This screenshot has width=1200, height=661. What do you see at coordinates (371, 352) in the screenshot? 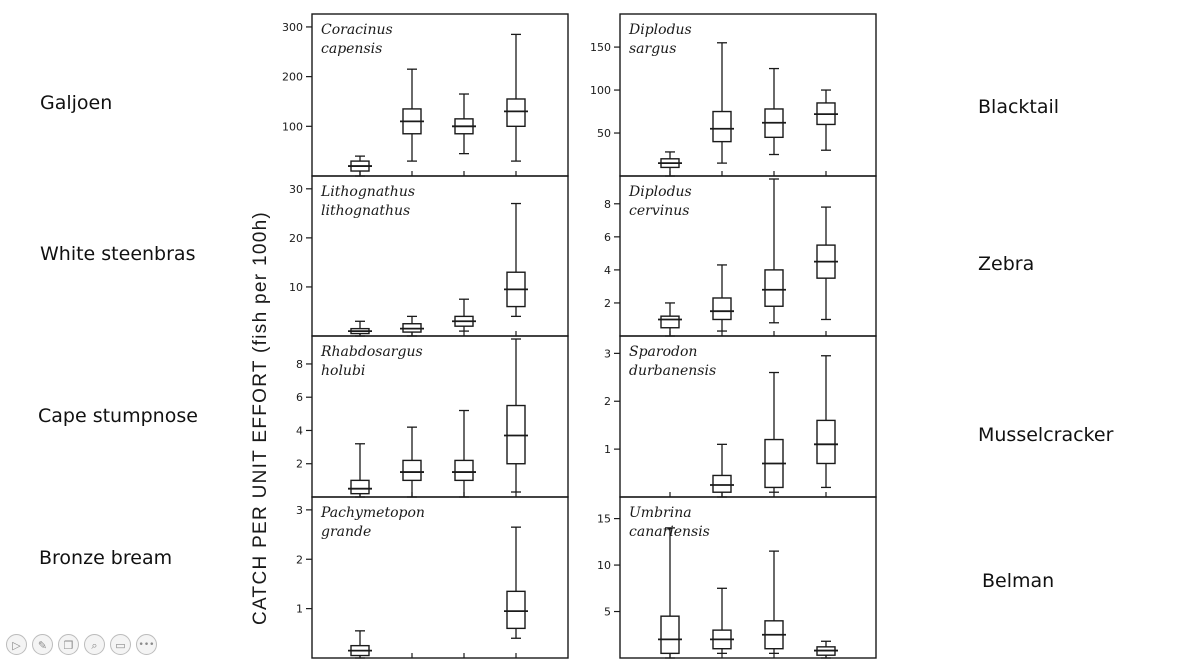
I see `species-label: Rhabdosargus` at bounding box center [371, 352].